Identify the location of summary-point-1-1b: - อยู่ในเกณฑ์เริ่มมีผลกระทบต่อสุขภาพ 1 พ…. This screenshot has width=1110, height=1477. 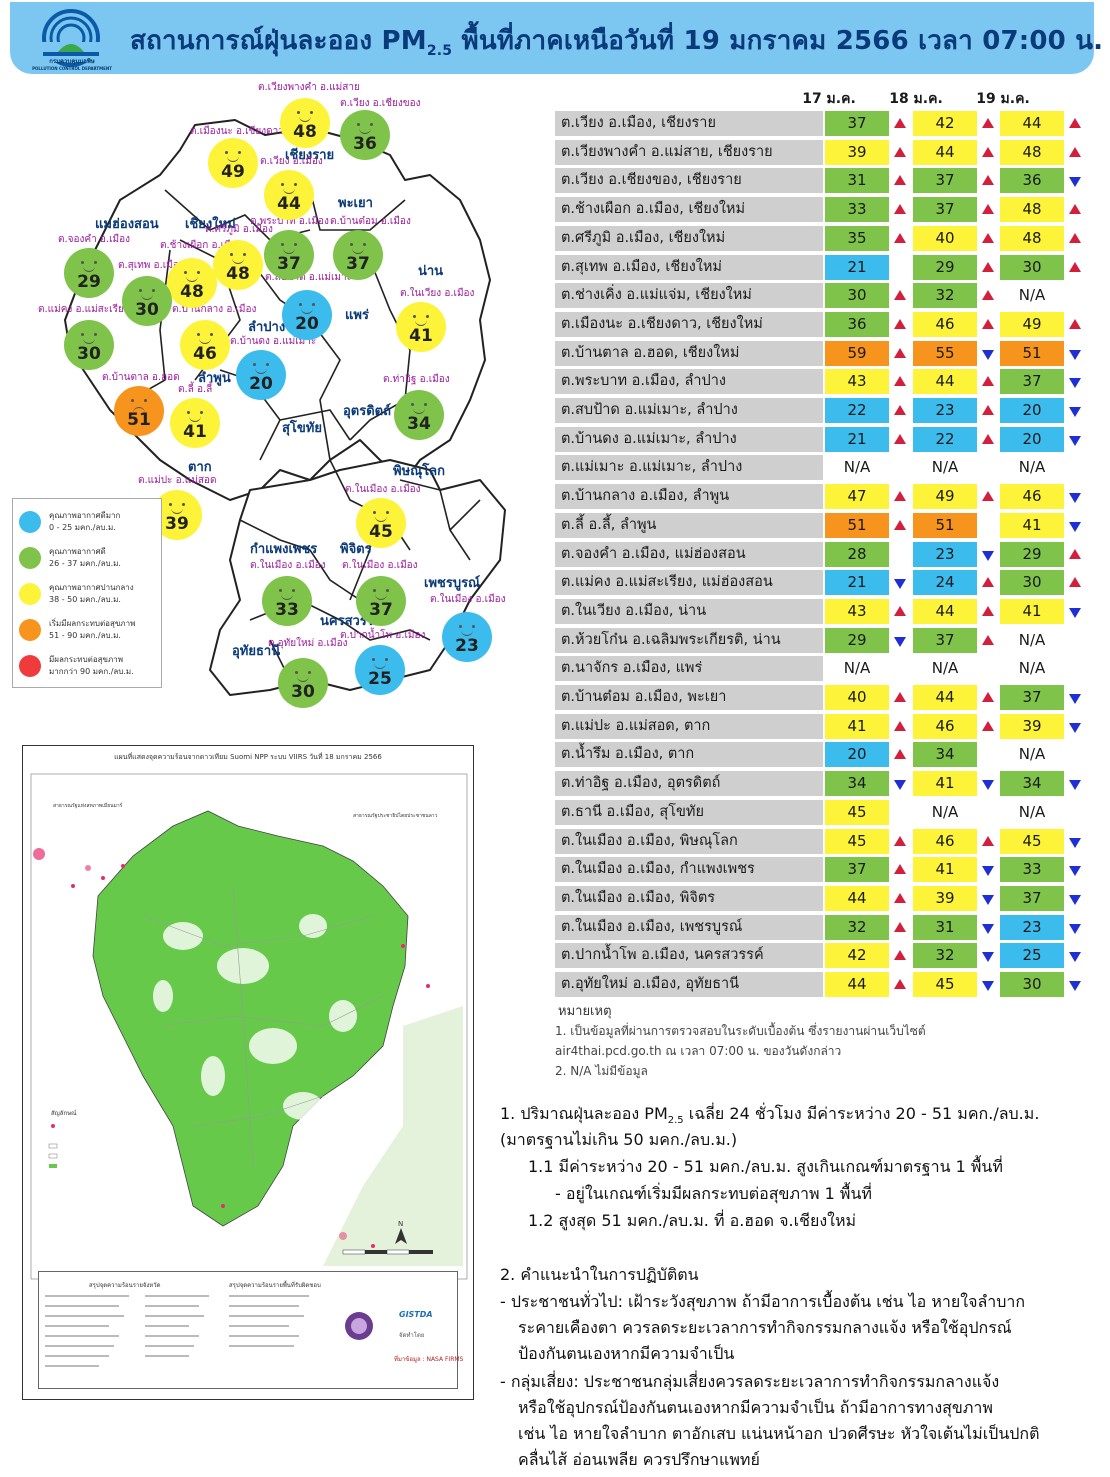
(713, 1193).